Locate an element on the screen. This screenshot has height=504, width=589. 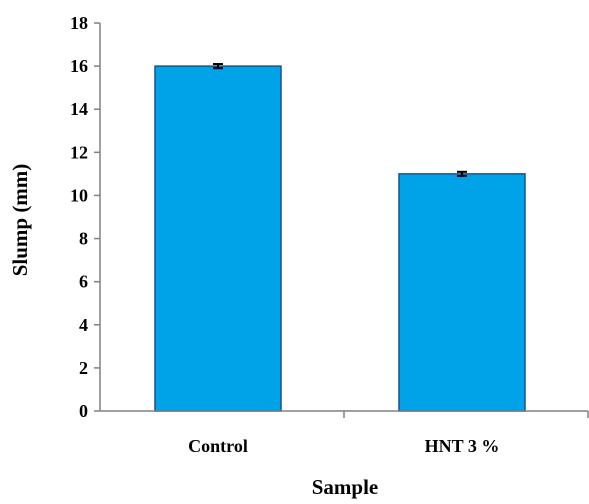
y-axis-title: Slump (mm) is located at coordinates (20, 220).